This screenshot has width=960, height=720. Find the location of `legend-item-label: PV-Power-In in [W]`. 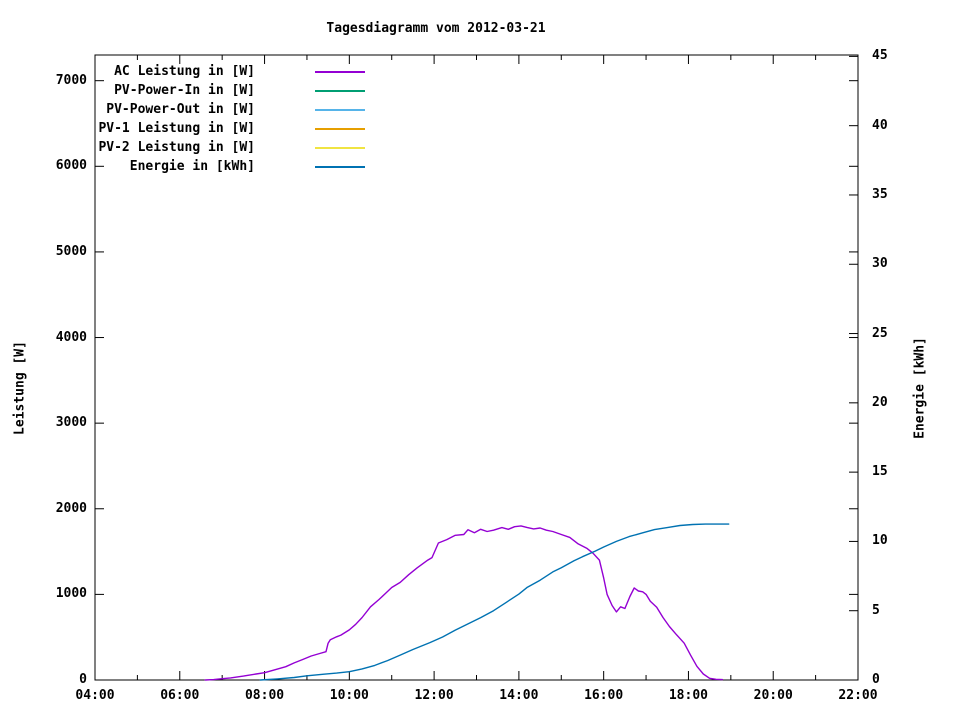

legend-item-label: PV-Power-In in [W] is located at coordinates (184, 90).